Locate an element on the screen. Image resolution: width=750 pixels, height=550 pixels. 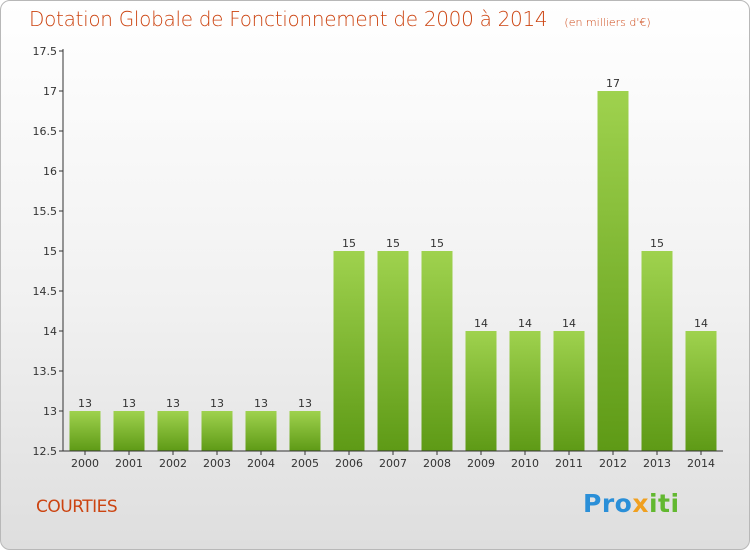
x-tick-label-2001: 2001 is located at coordinates (129, 463).